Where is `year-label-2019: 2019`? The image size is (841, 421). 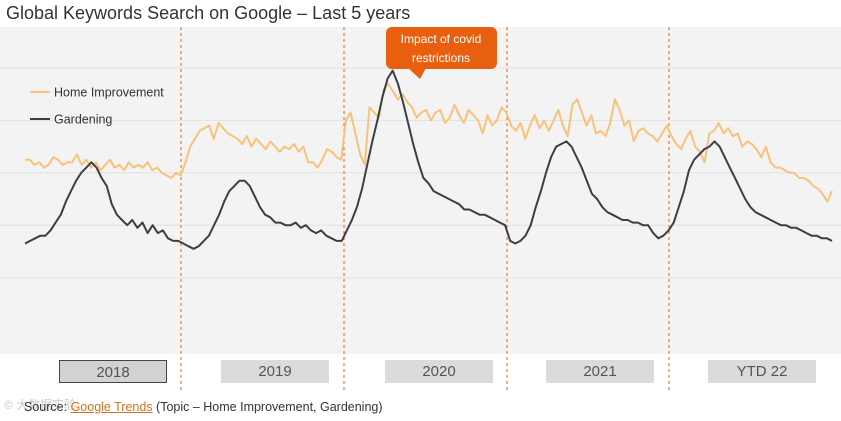 year-label-2019: 2019 is located at coordinates (275, 371).